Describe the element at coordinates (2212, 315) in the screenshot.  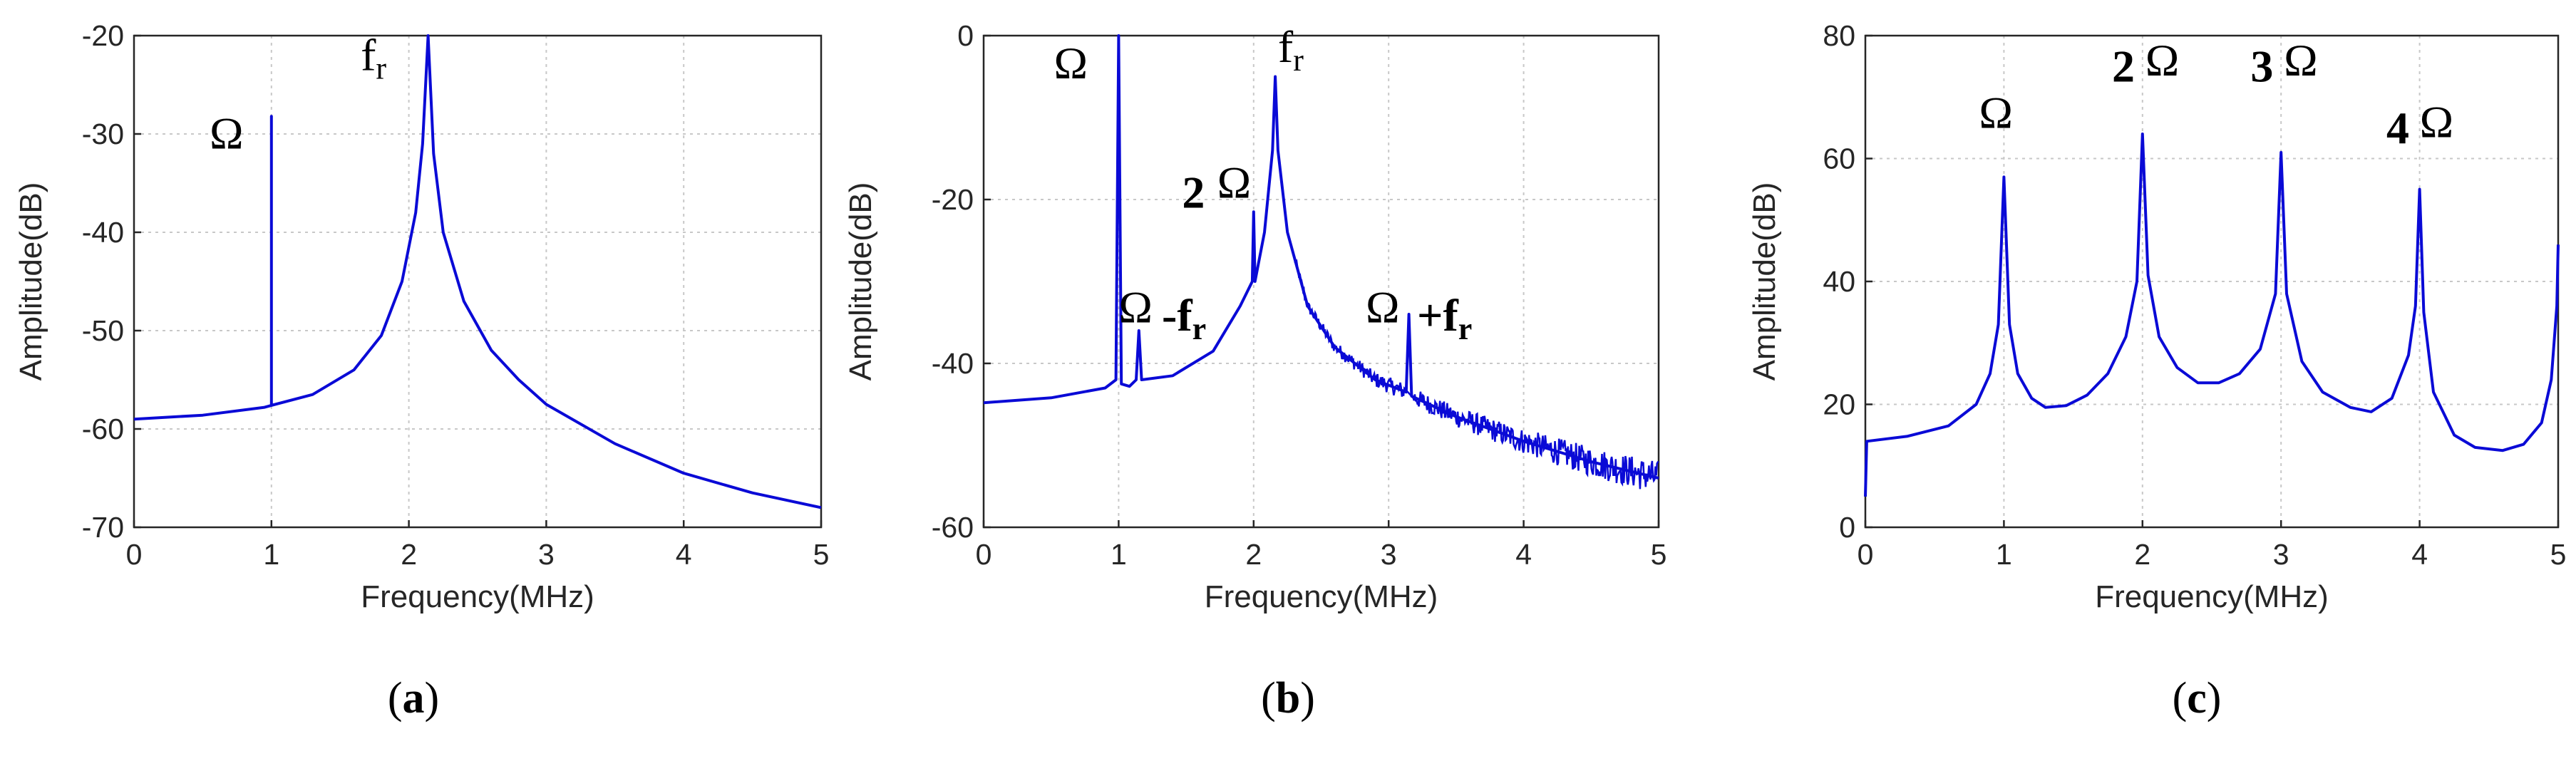
I see `series-line` at that location.